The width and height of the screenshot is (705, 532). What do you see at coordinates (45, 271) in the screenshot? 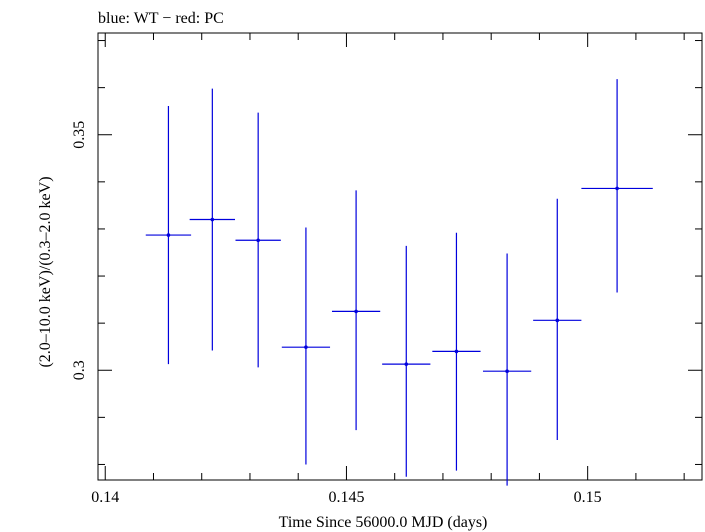
I see `y-axis-label: (2.0–10.0 keV)/(0.3–2.0 keV)` at bounding box center [45, 271].